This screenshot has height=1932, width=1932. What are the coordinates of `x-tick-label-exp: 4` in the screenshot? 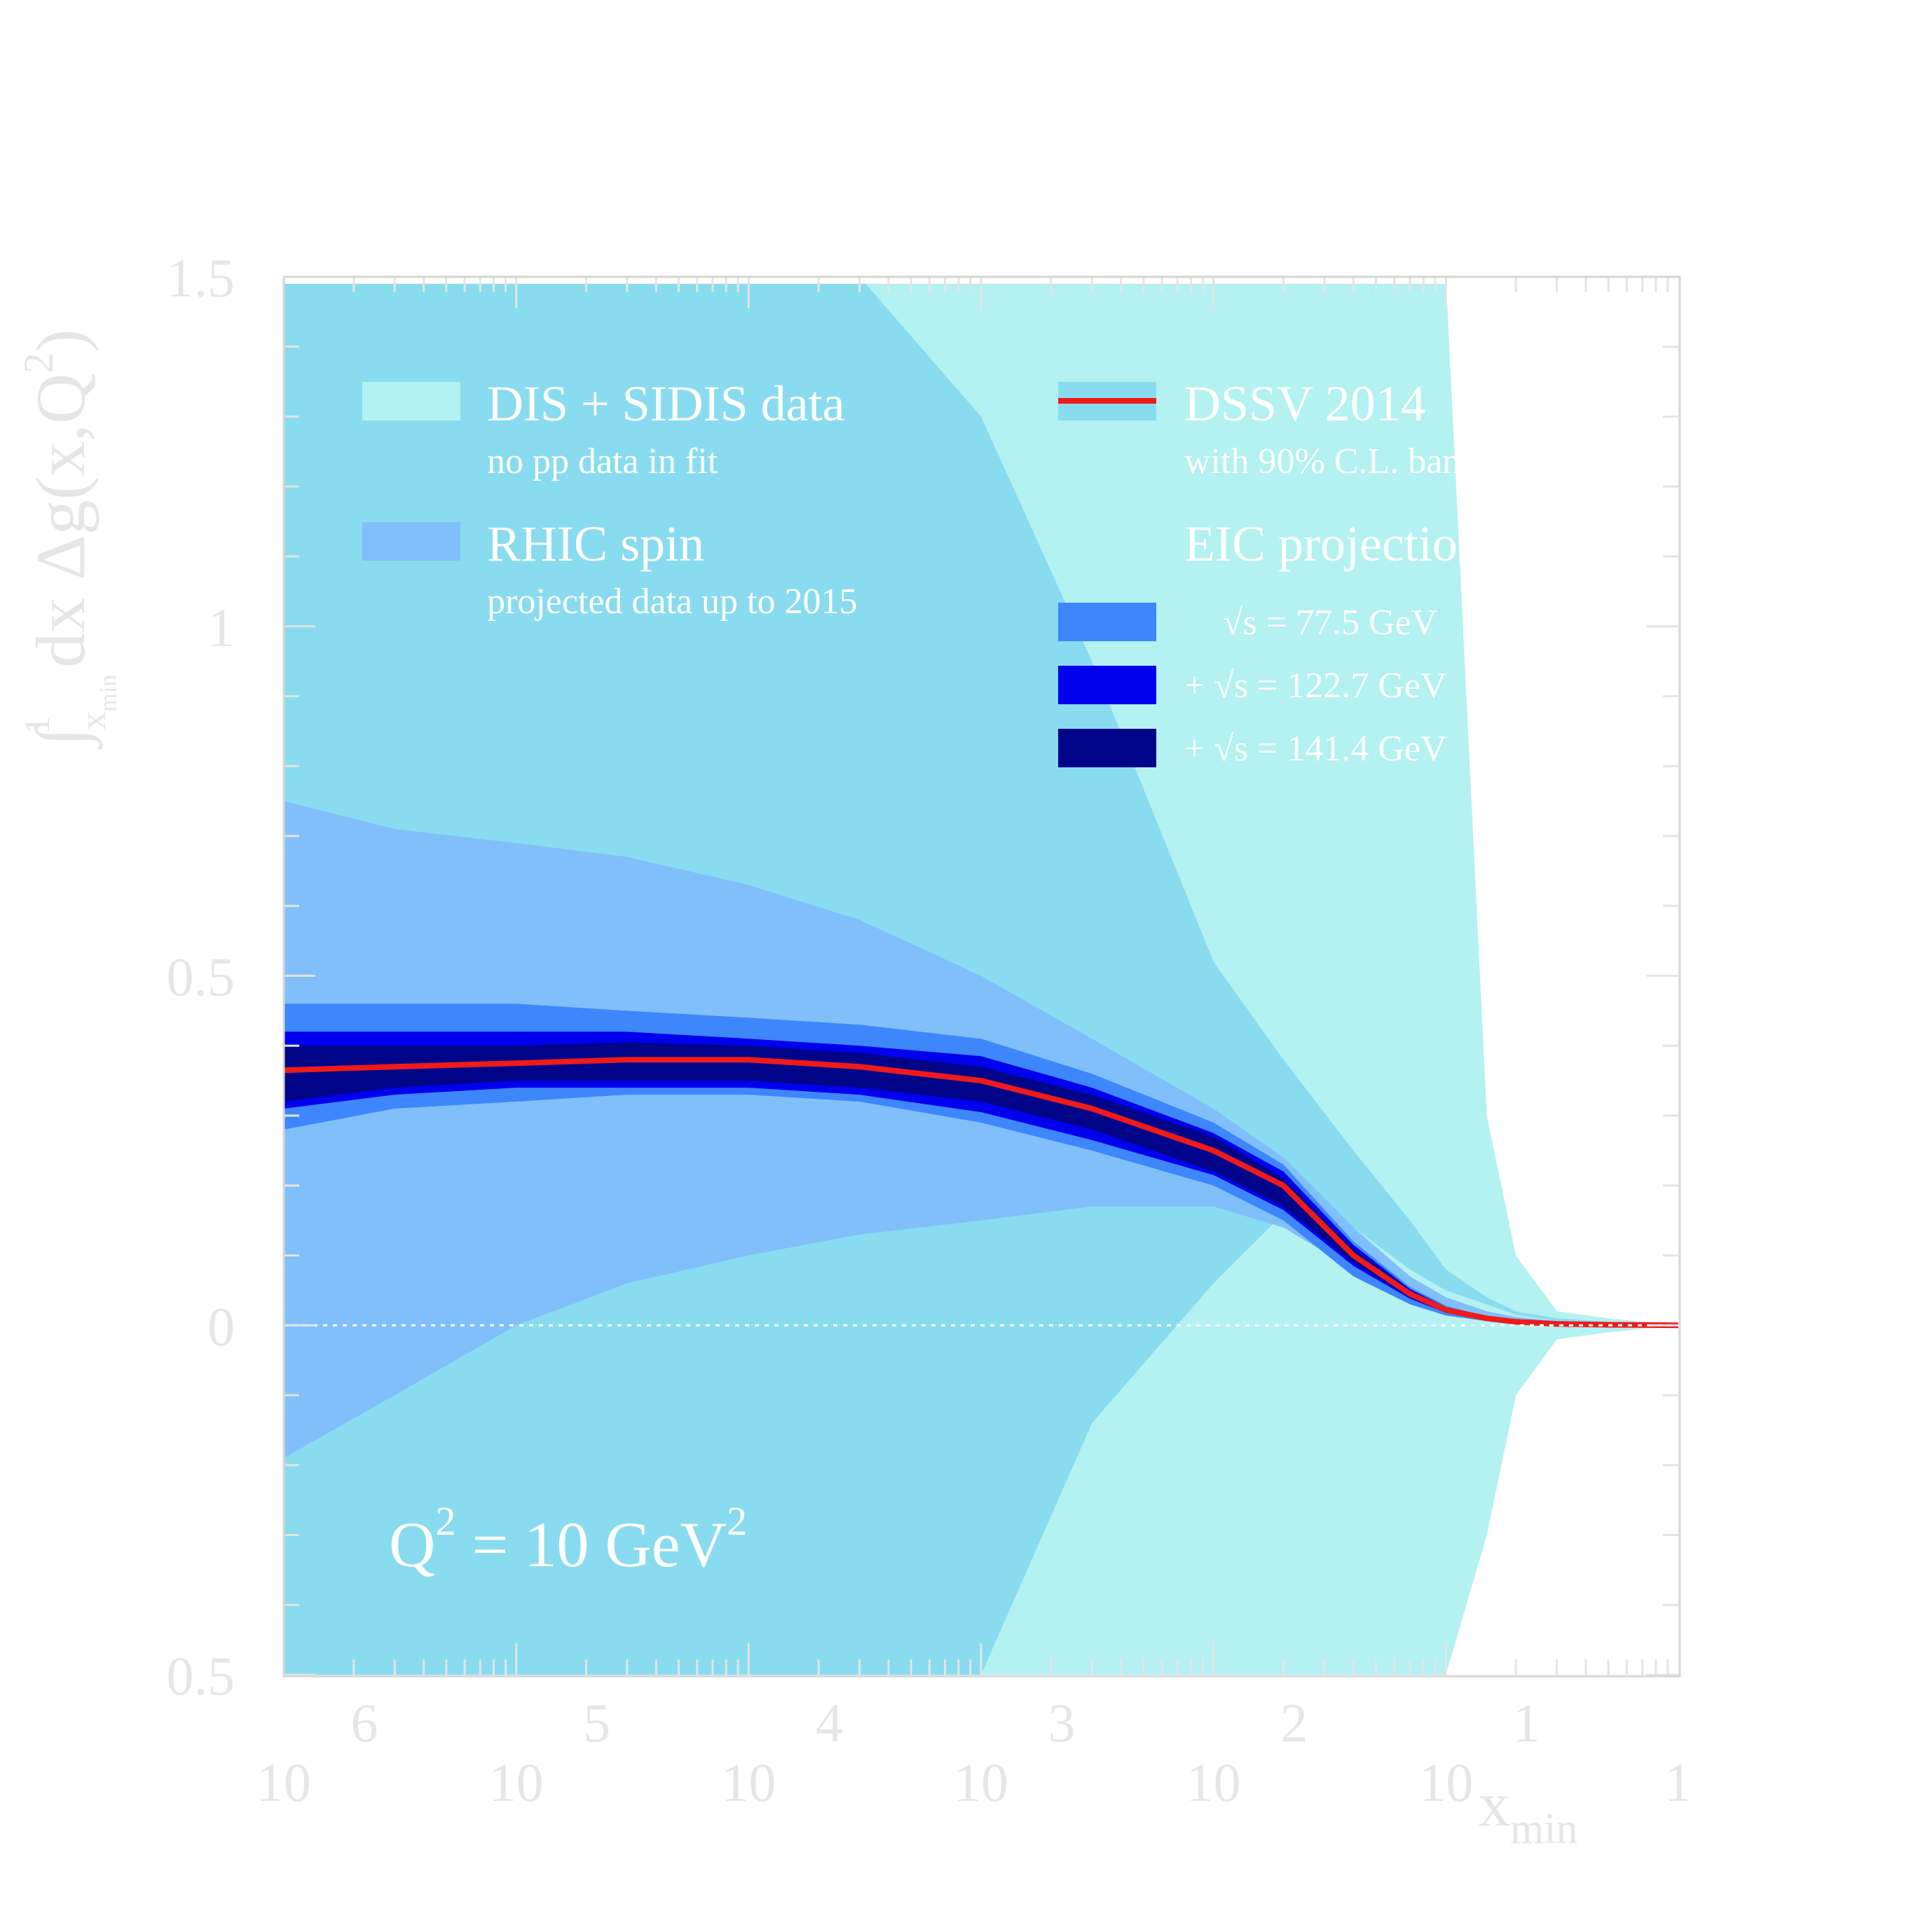 It's located at (830, 1722).